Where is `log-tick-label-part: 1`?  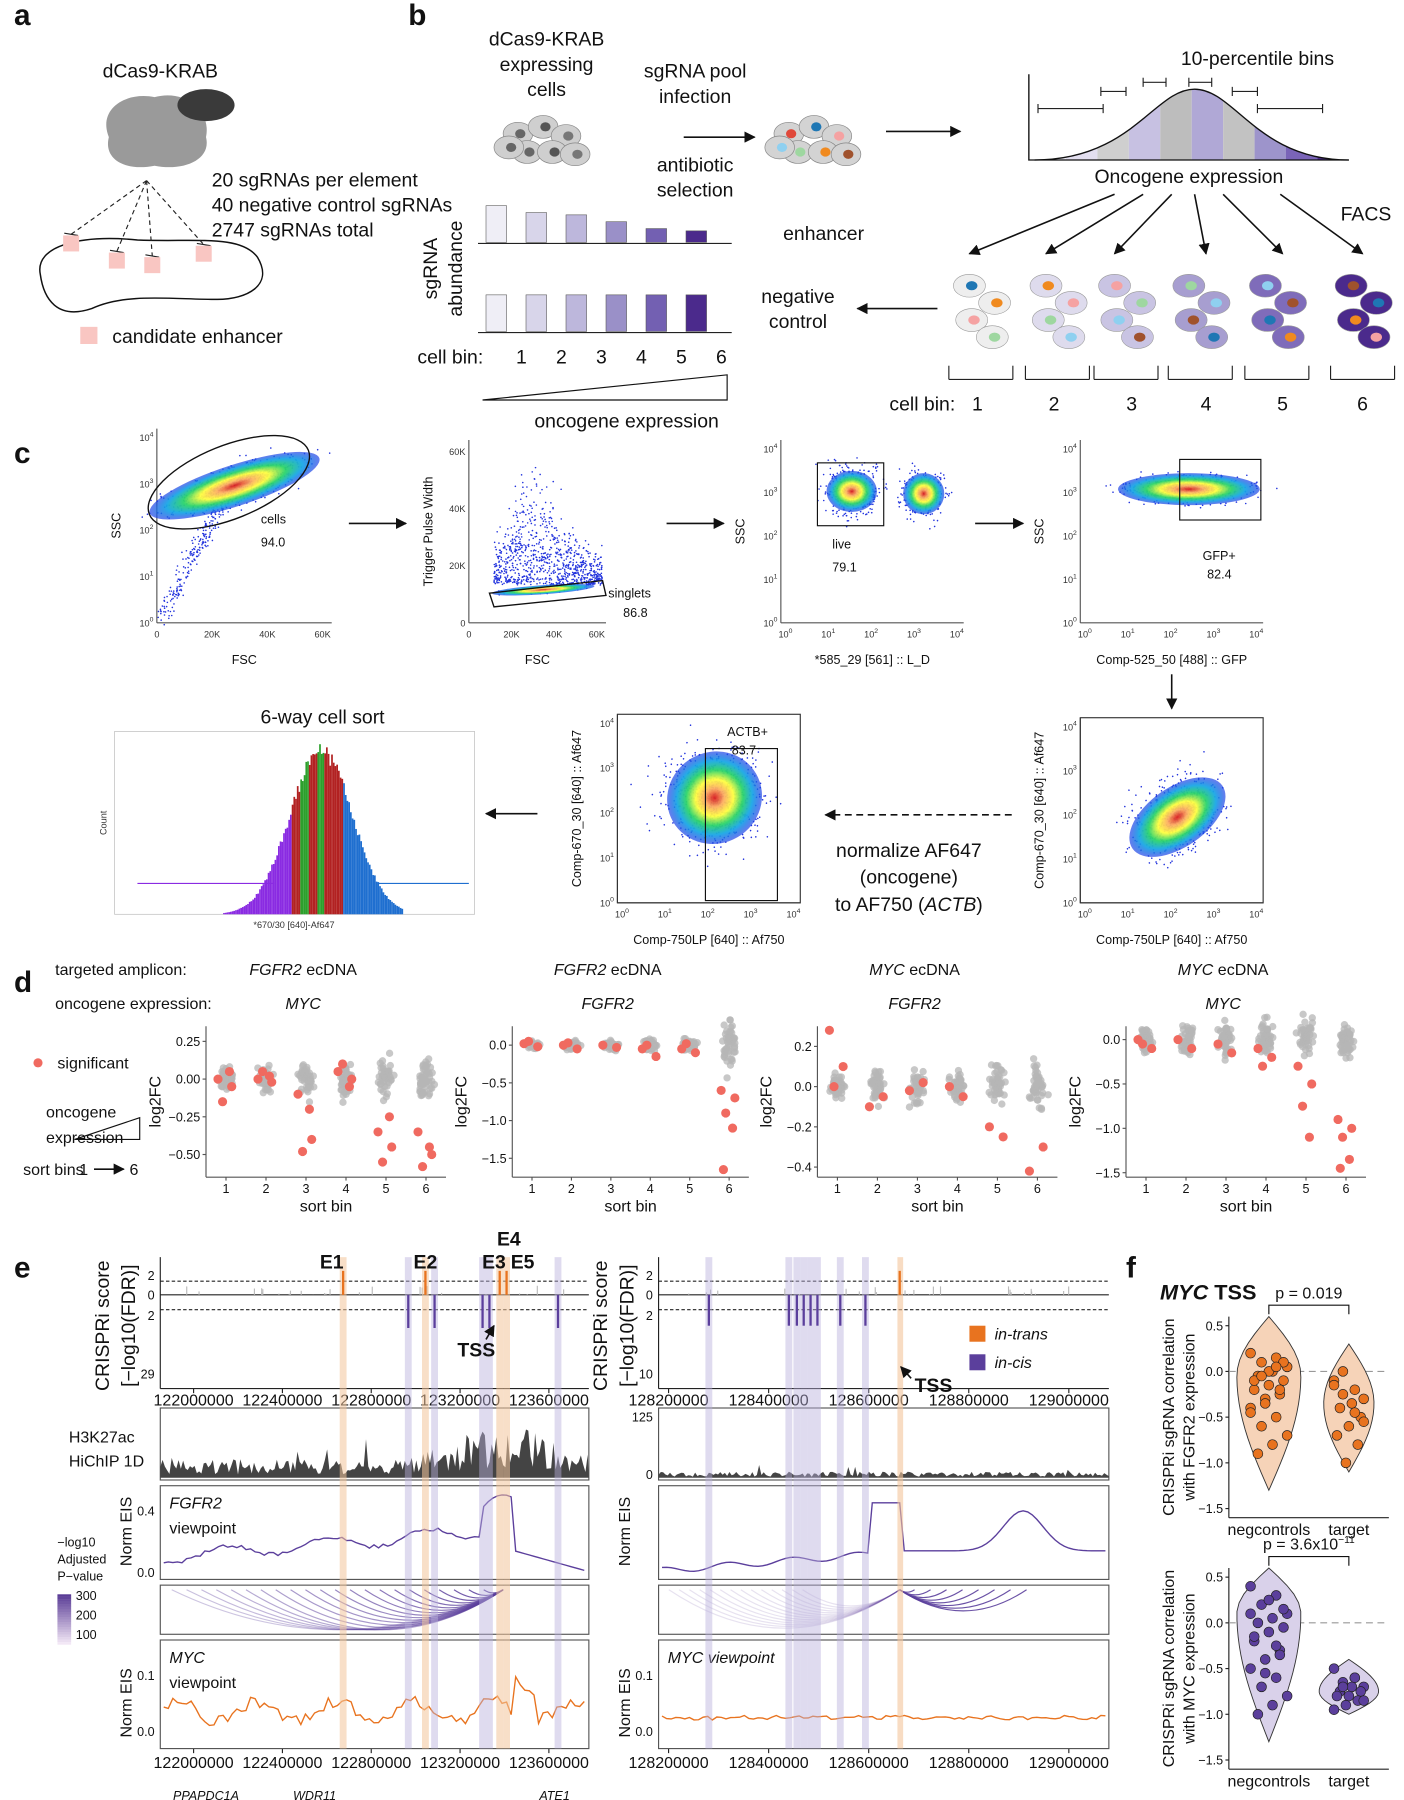 log-tick-label-part: 1 is located at coordinates (1075, 856).